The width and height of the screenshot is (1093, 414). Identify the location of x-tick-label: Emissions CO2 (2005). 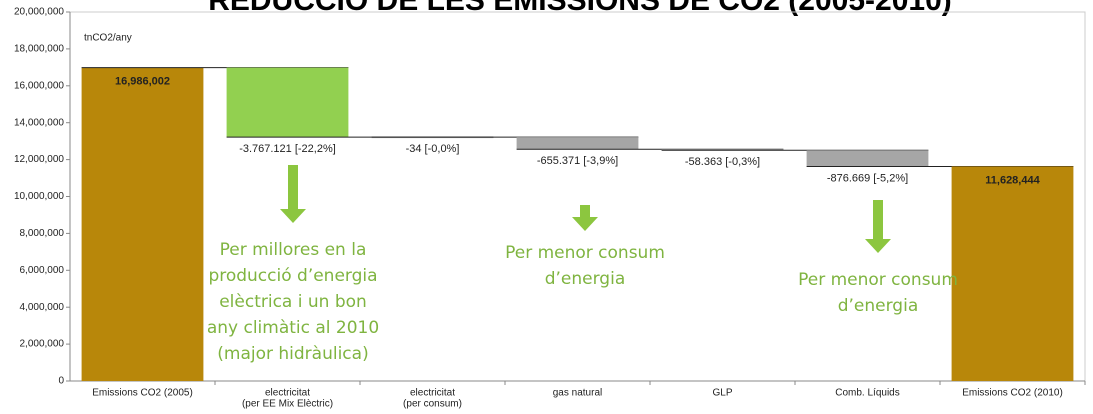
(142, 393).